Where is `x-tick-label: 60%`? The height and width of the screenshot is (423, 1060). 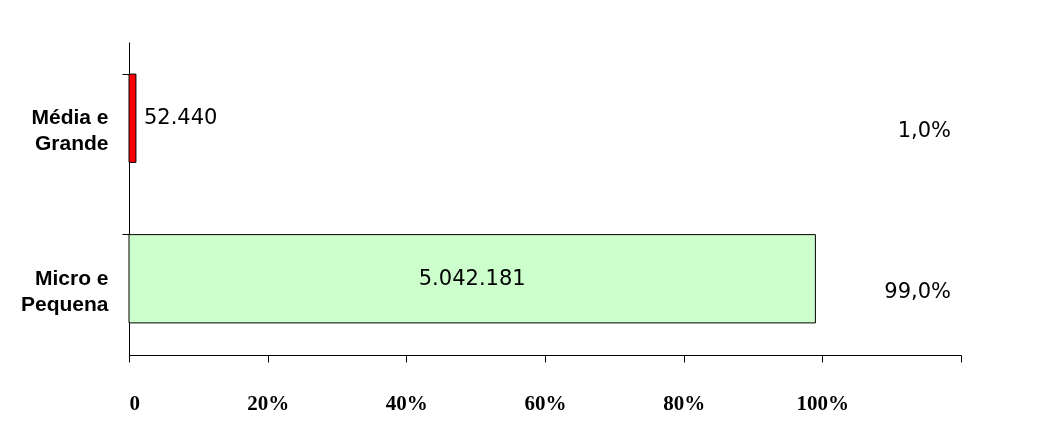 x-tick-label: 60% is located at coordinates (545, 402).